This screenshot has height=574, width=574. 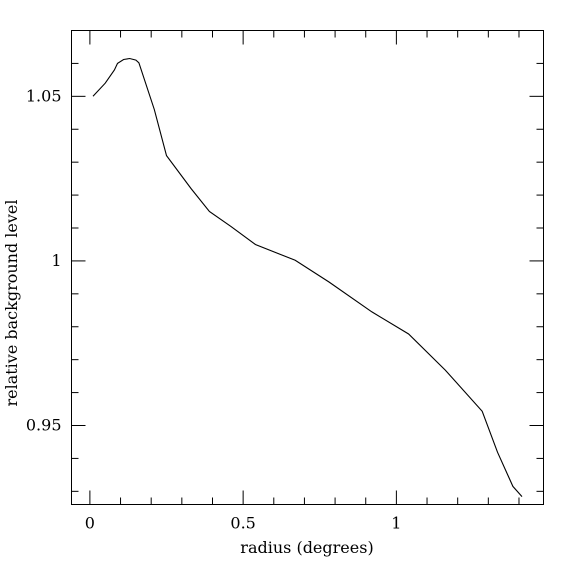 I want to click on y-tick-label: 0.95, so click(x=44, y=425).